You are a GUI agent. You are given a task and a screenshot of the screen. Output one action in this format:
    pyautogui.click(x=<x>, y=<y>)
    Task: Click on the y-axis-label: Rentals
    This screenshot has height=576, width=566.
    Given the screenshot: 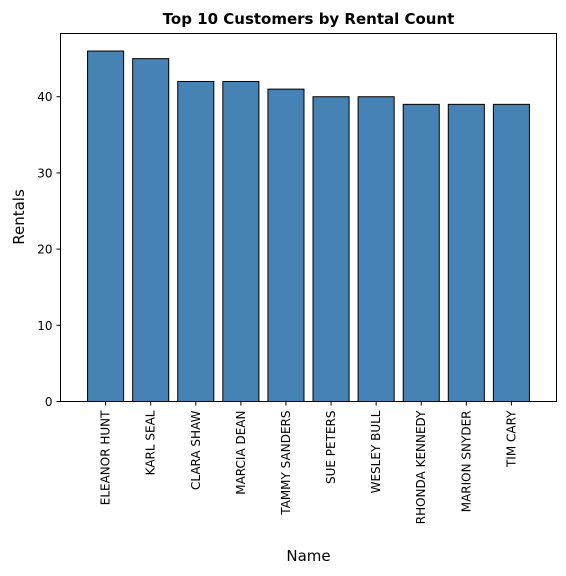 What is the action you would take?
    pyautogui.click(x=19, y=217)
    